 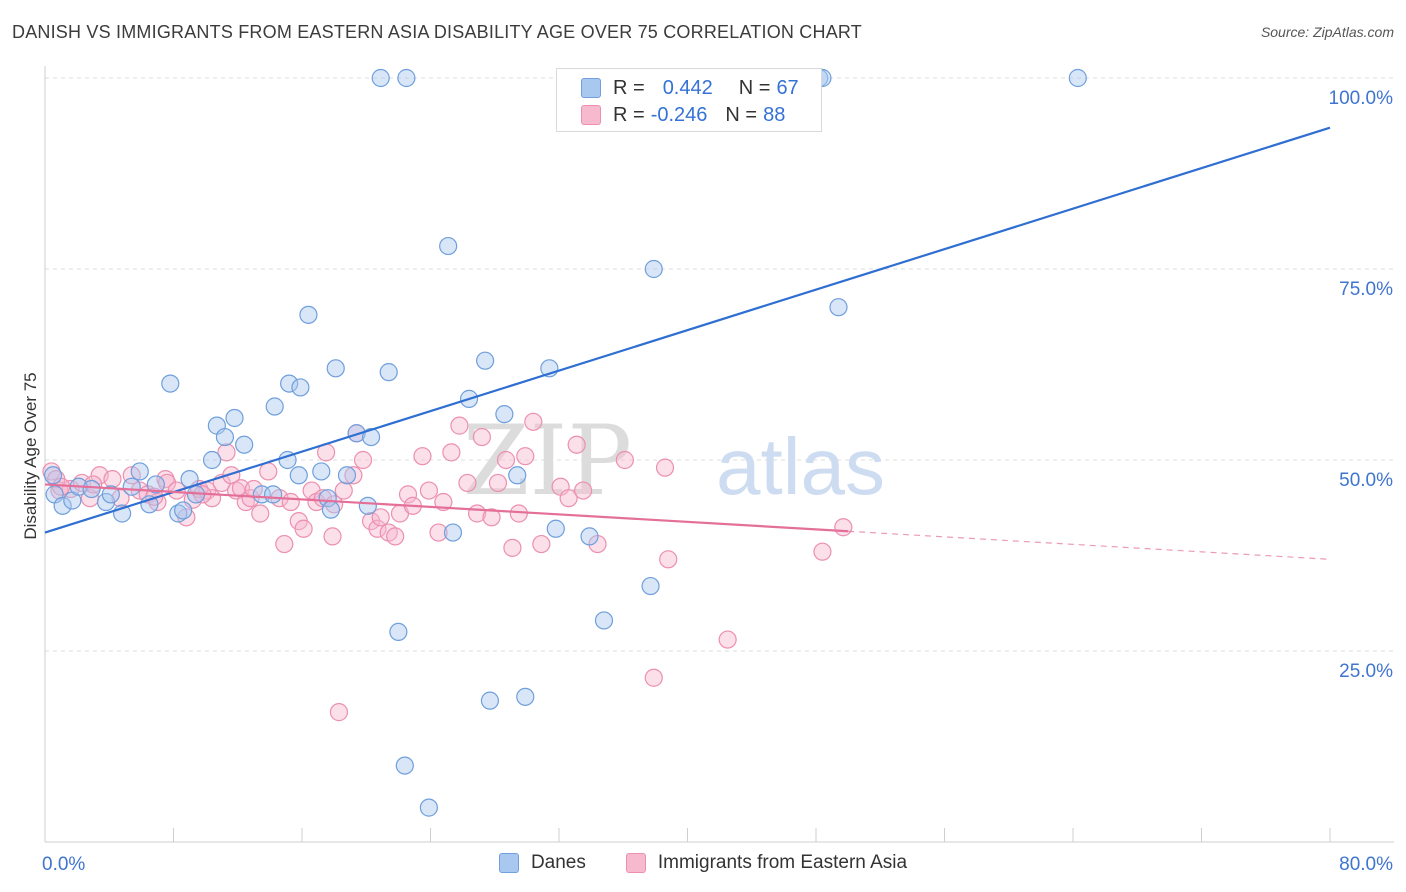 What do you see at coordinates (30, 455) in the screenshot?
I see `y-axis-label: Disability Age Over 75` at bounding box center [30, 455].